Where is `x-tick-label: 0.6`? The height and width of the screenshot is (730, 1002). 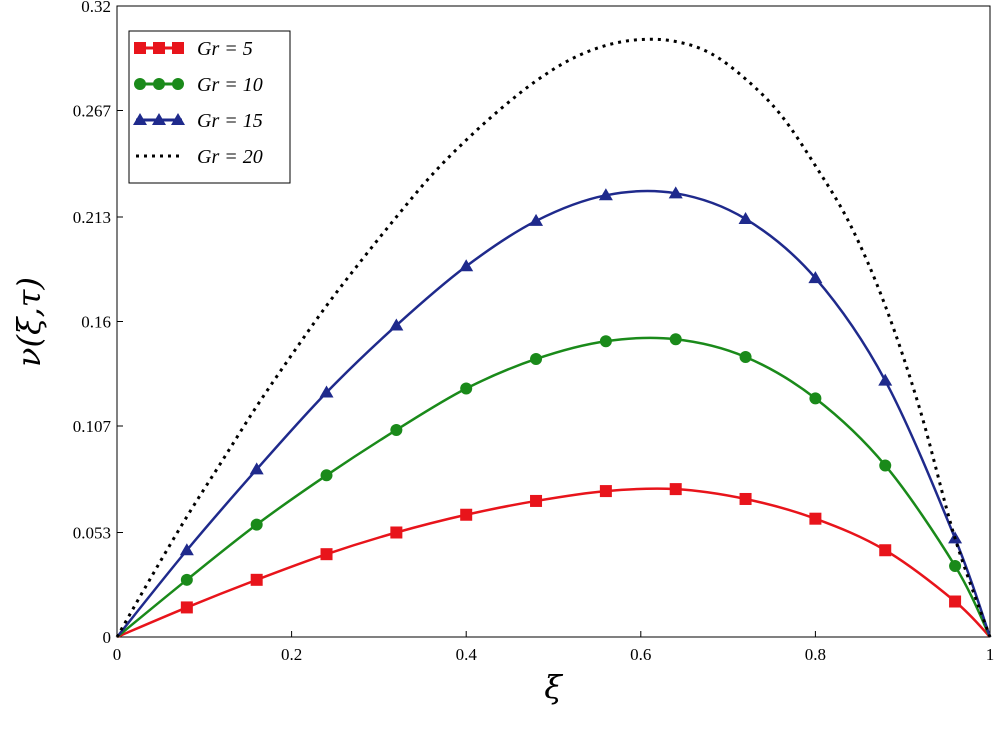
x-tick-label: 0.6 is located at coordinates (640, 654).